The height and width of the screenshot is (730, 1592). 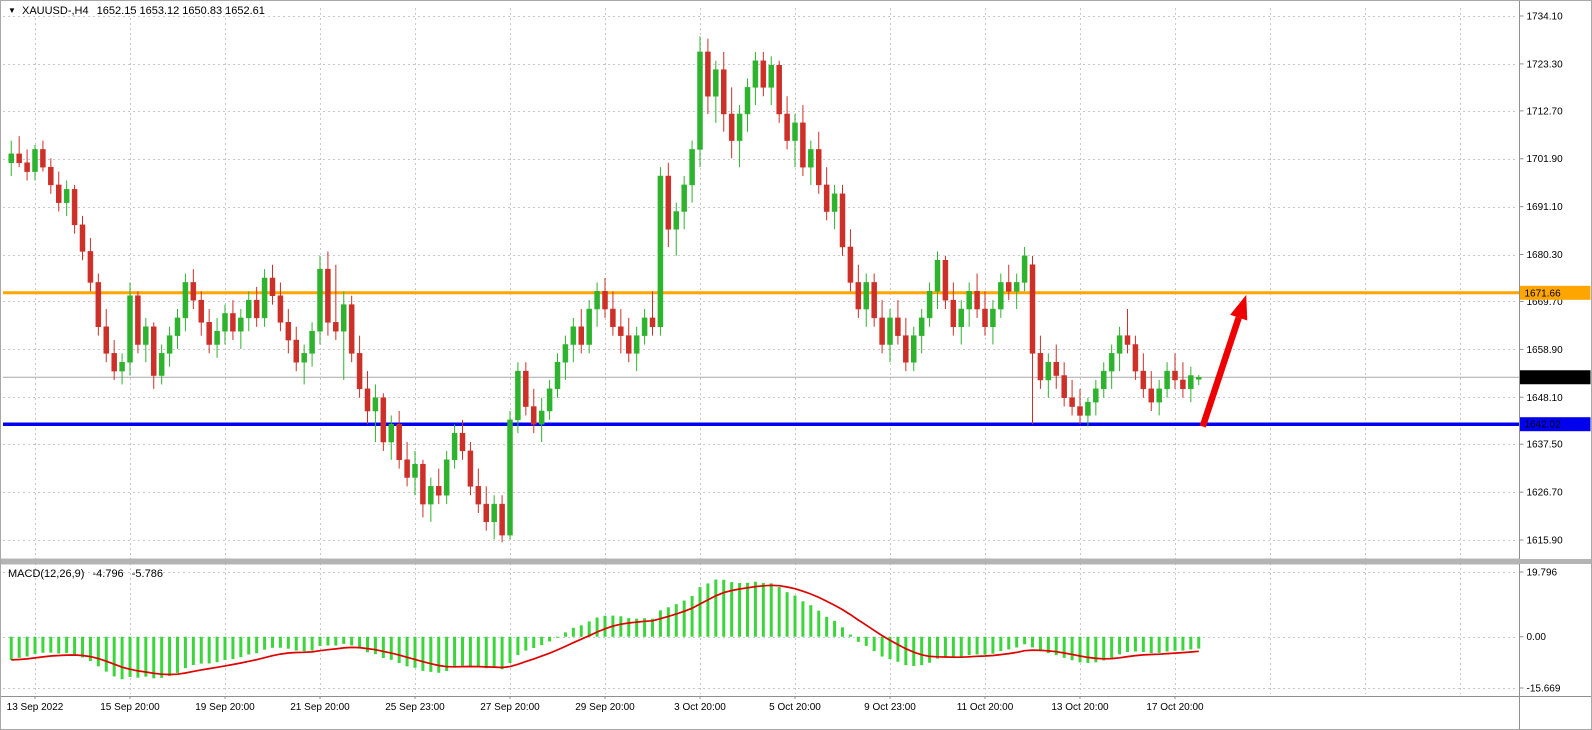 What do you see at coordinates (890, 707) in the screenshot?
I see `time-tick-label: 9 Oct 23:00` at bounding box center [890, 707].